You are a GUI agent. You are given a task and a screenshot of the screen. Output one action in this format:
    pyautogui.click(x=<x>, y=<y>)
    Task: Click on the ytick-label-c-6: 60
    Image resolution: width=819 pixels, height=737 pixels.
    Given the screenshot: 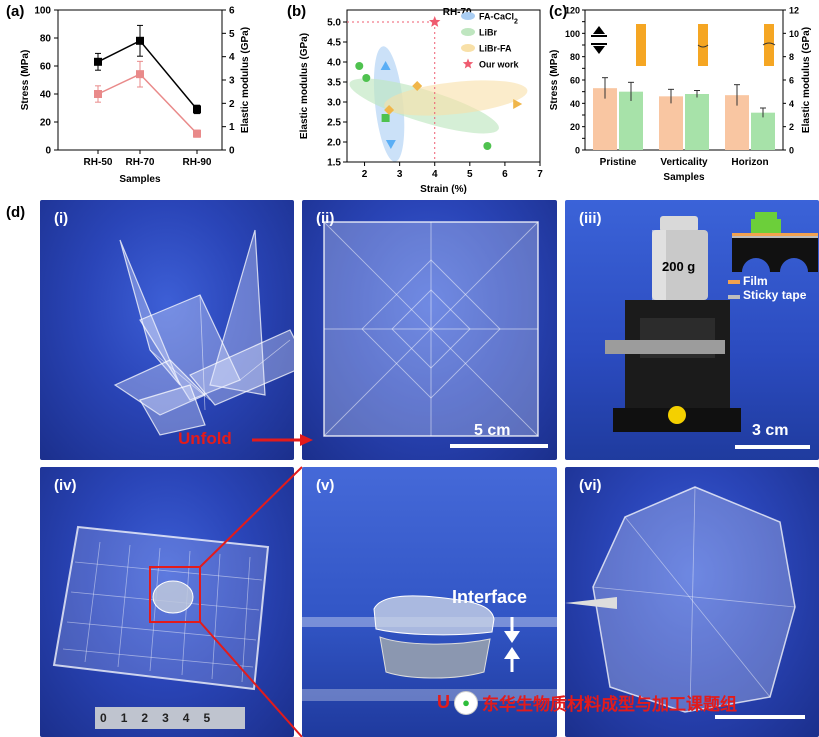 What is the action you would take?
    pyautogui.click(x=575, y=81)
    